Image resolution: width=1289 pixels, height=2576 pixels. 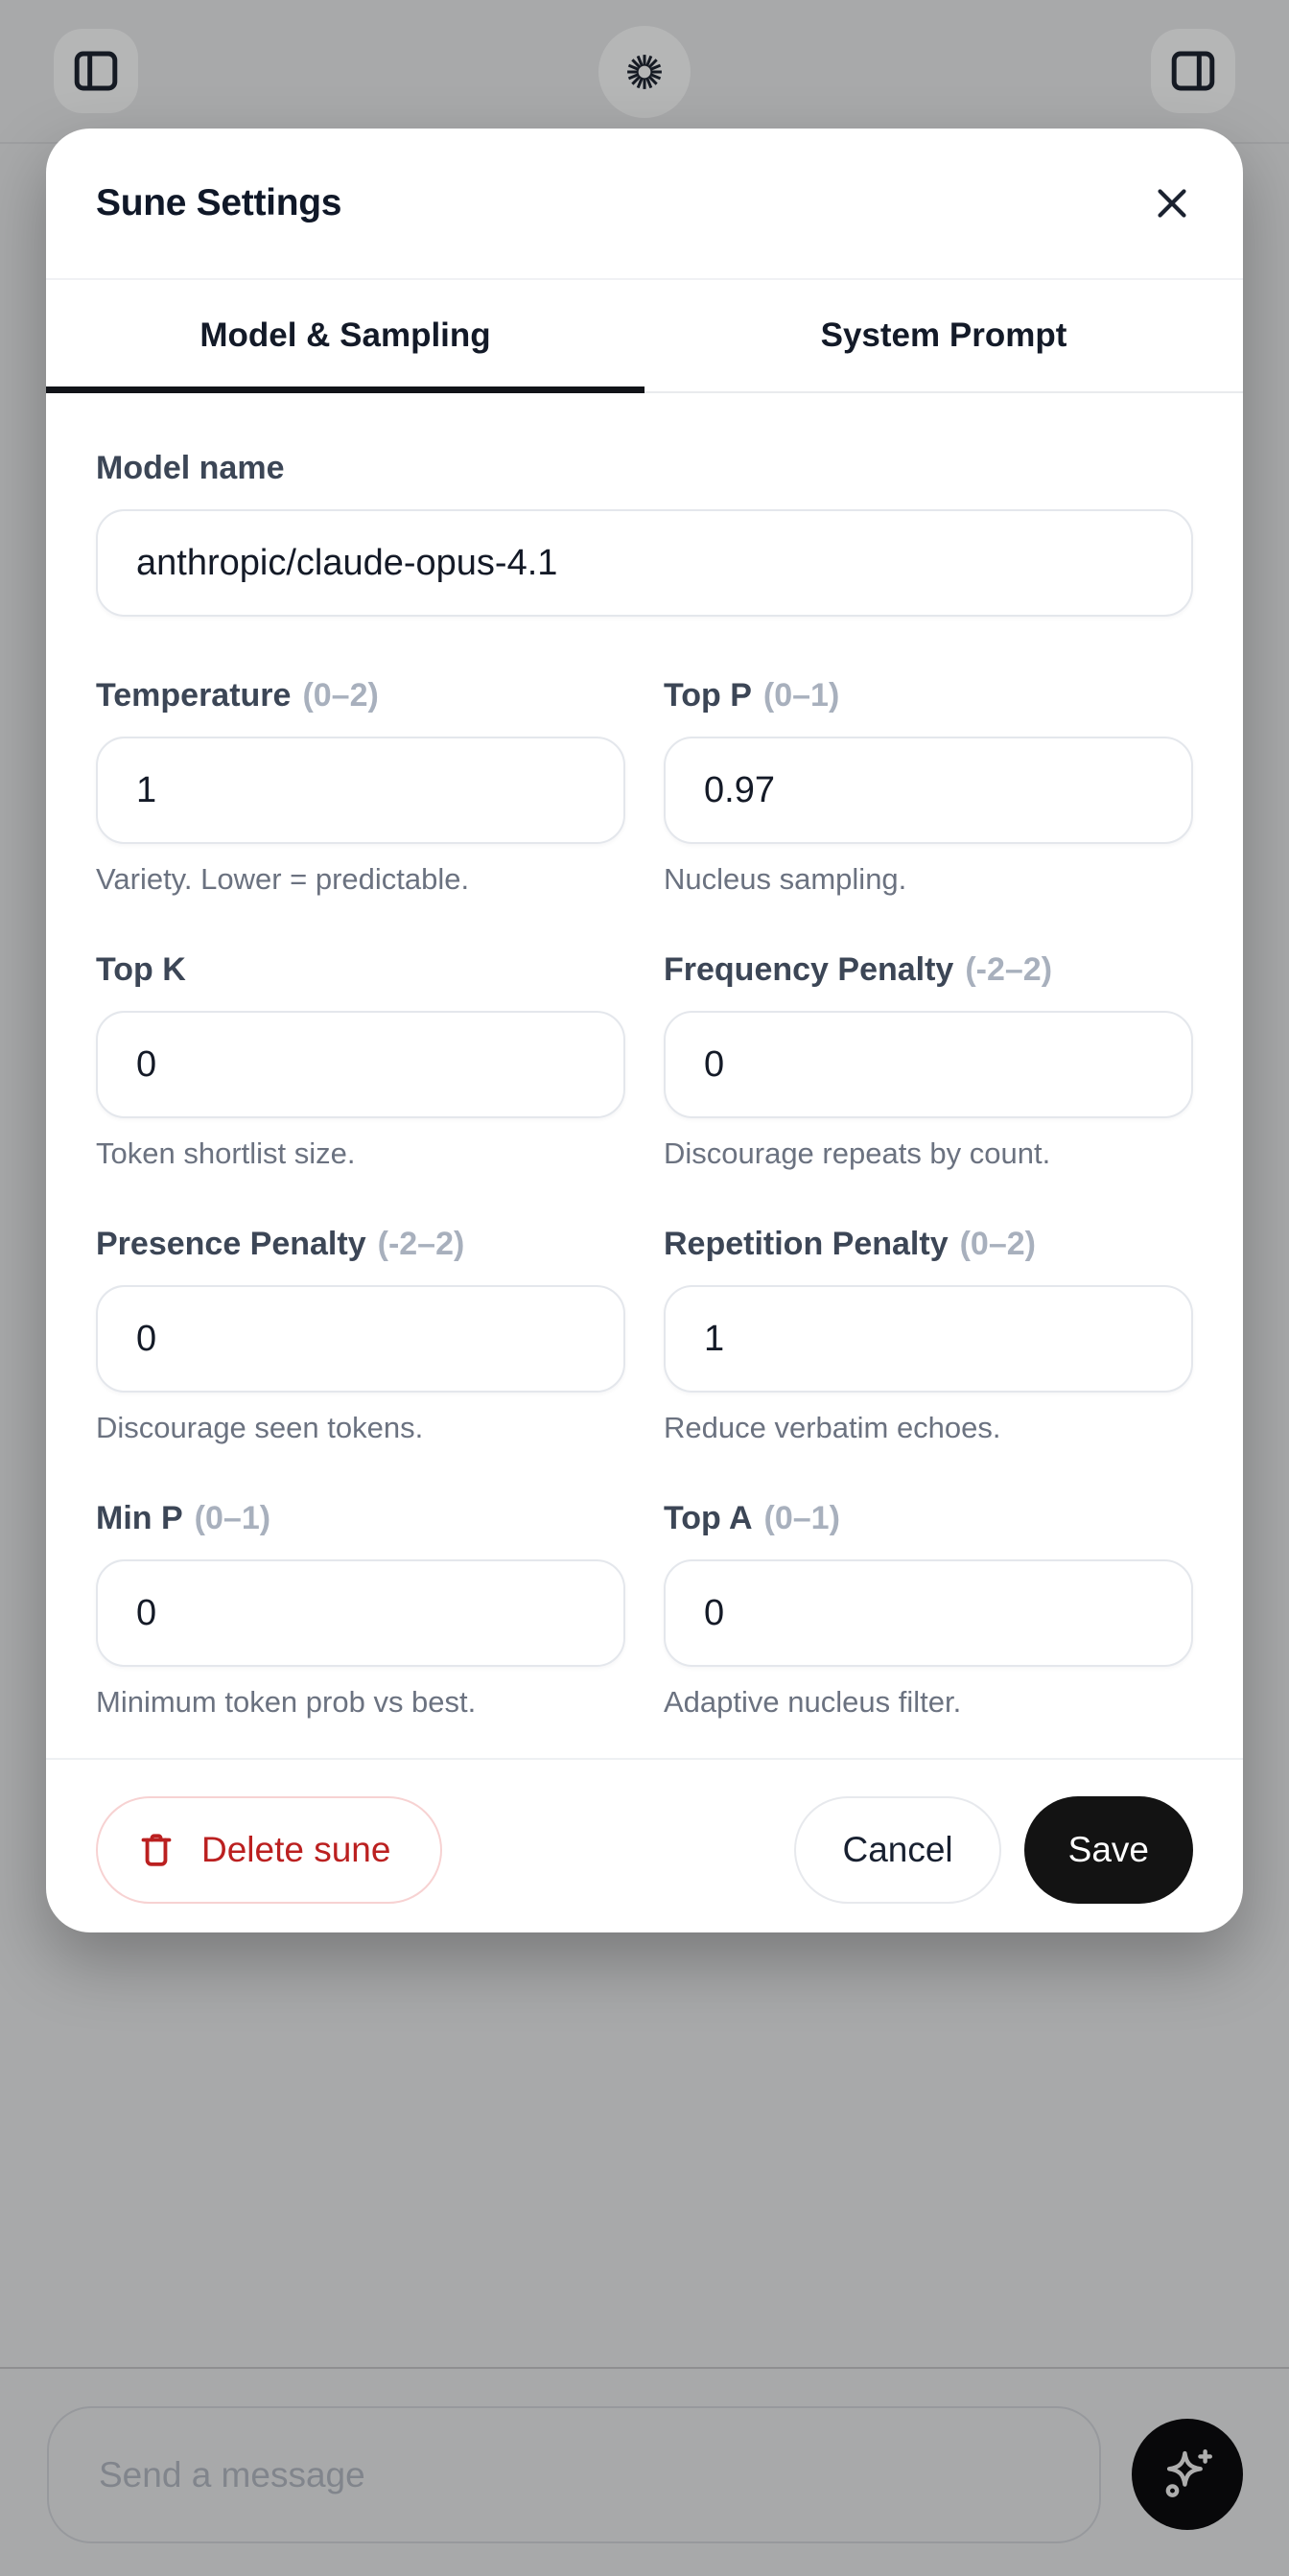 I want to click on send-button, so click(x=1187, y=2474).